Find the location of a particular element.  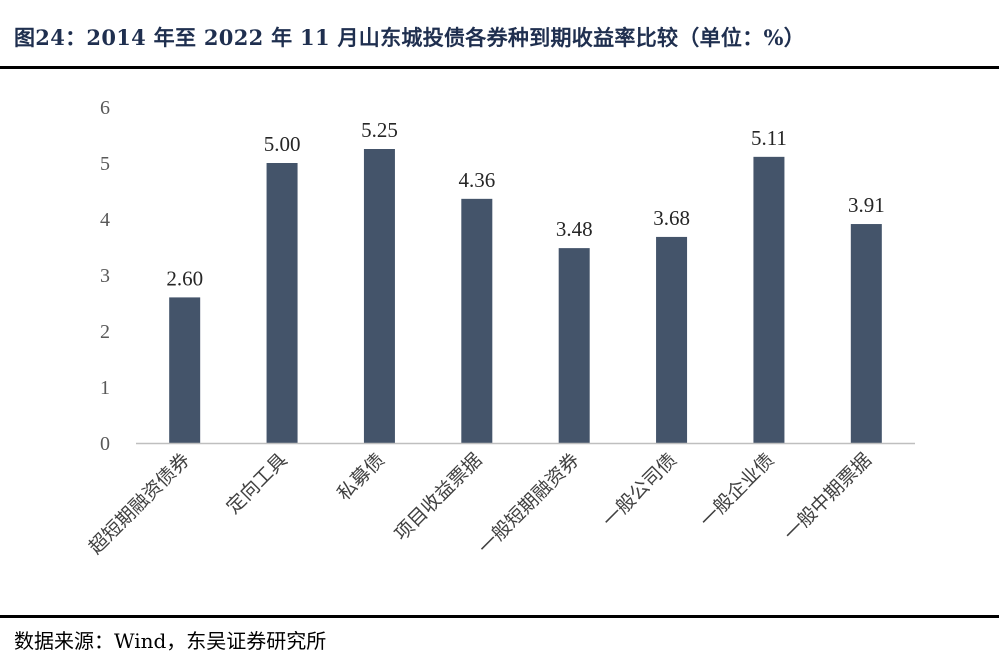

category-label: 一般中期票据 is located at coordinates (828, 497).